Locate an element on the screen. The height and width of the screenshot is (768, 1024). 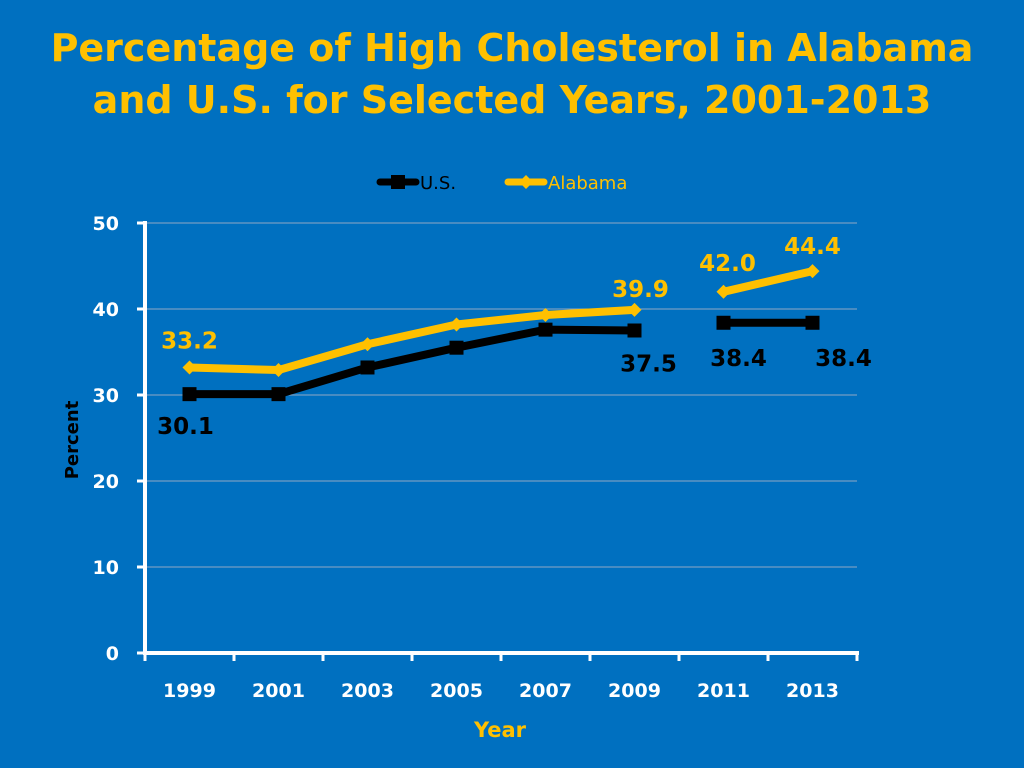
legend-label-us: U.S. is located at coordinates (438, 183).